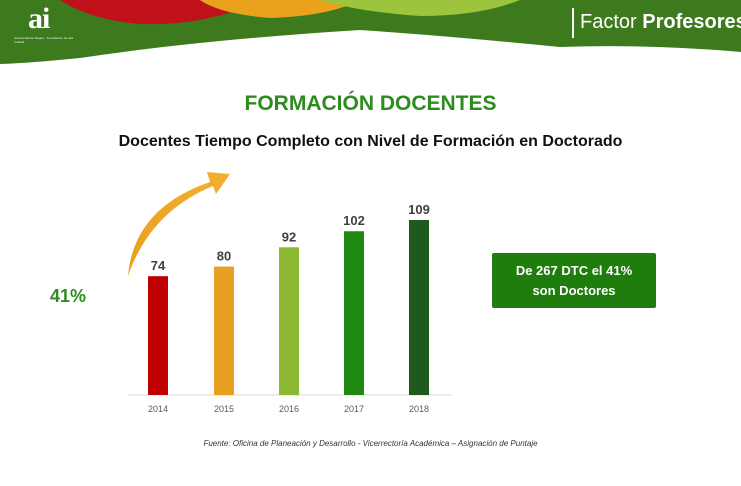 This screenshot has height=486, width=741. What do you see at coordinates (354, 409) in the screenshot?
I see `x-tick-label-2017: 2017` at bounding box center [354, 409].